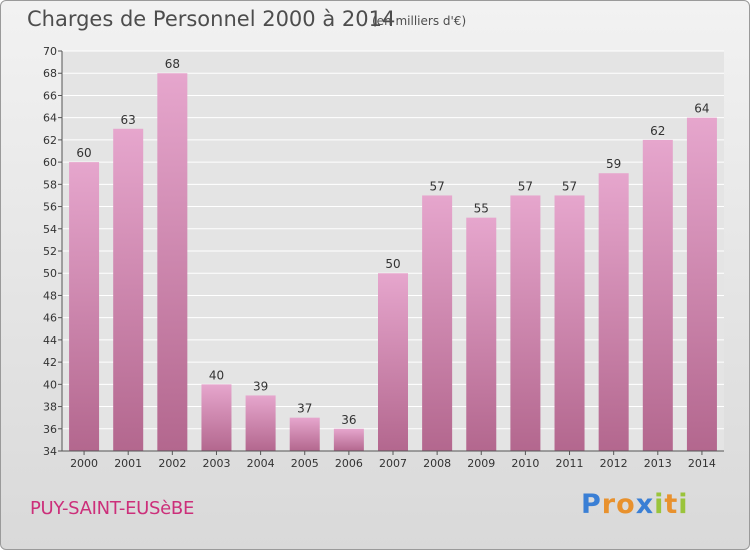  Describe the element at coordinates (128, 463) in the screenshot. I see `x-tick-label-2001: 2001` at that location.